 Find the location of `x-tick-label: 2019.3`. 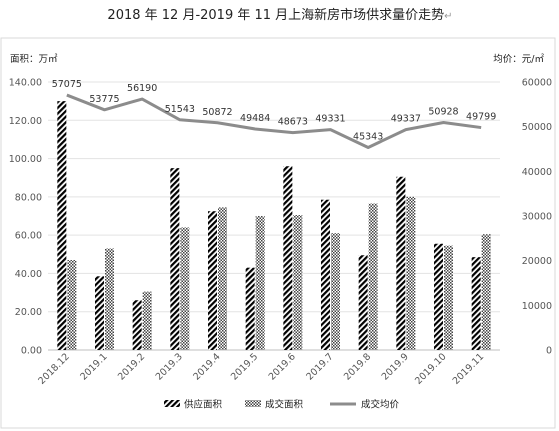

x-tick-label: 2019.3 is located at coordinates (169, 366).